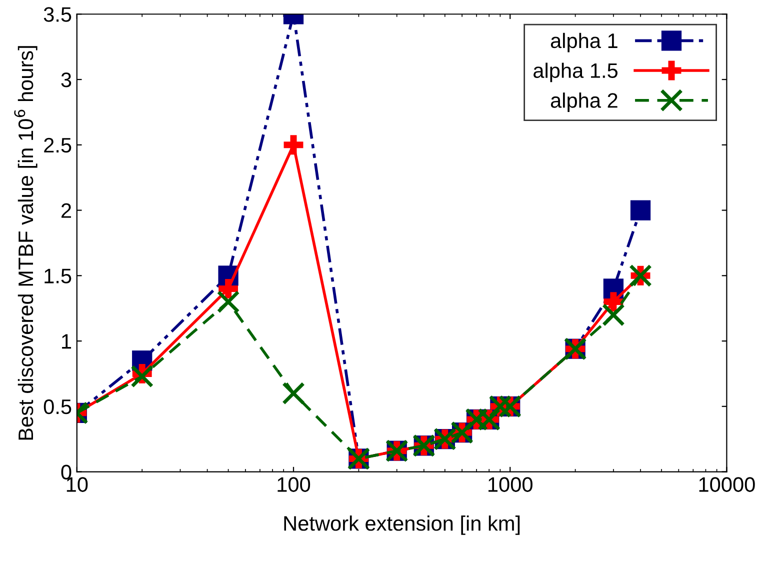  What do you see at coordinates (58, 406) in the screenshot?
I see `y-tick-label: 0.5` at bounding box center [58, 406].